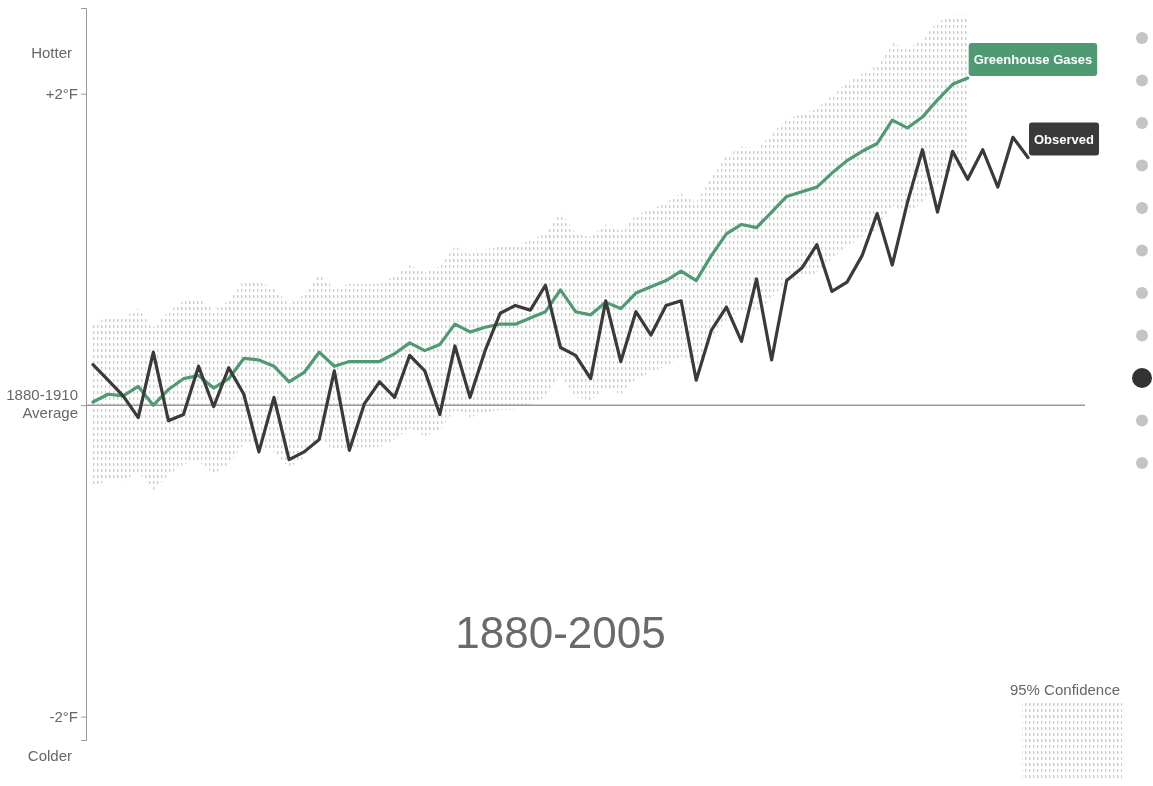 This screenshot has width=1153, height=786. I want to click on y-tick-label: +2°F, so click(61, 93).